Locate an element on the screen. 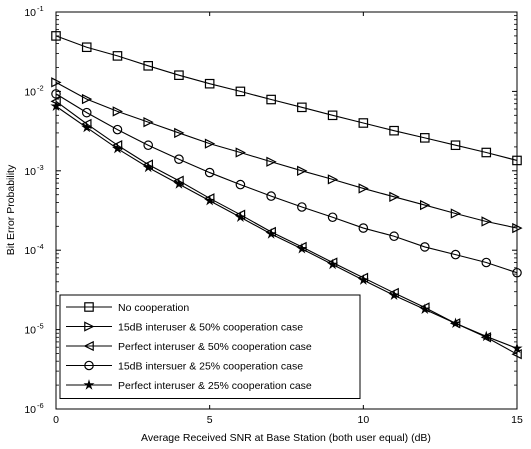 This screenshot has width=531, height=449. legend-label: 15dB interuser & 50% cooperation case is located at coordinates (210, 328).